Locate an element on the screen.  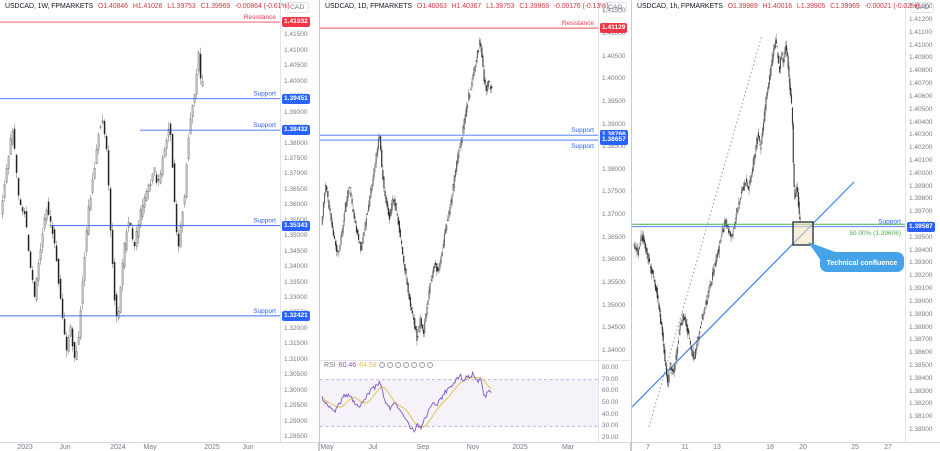
price-tick-label: 1.35000 is located at coordinates (296, 236).